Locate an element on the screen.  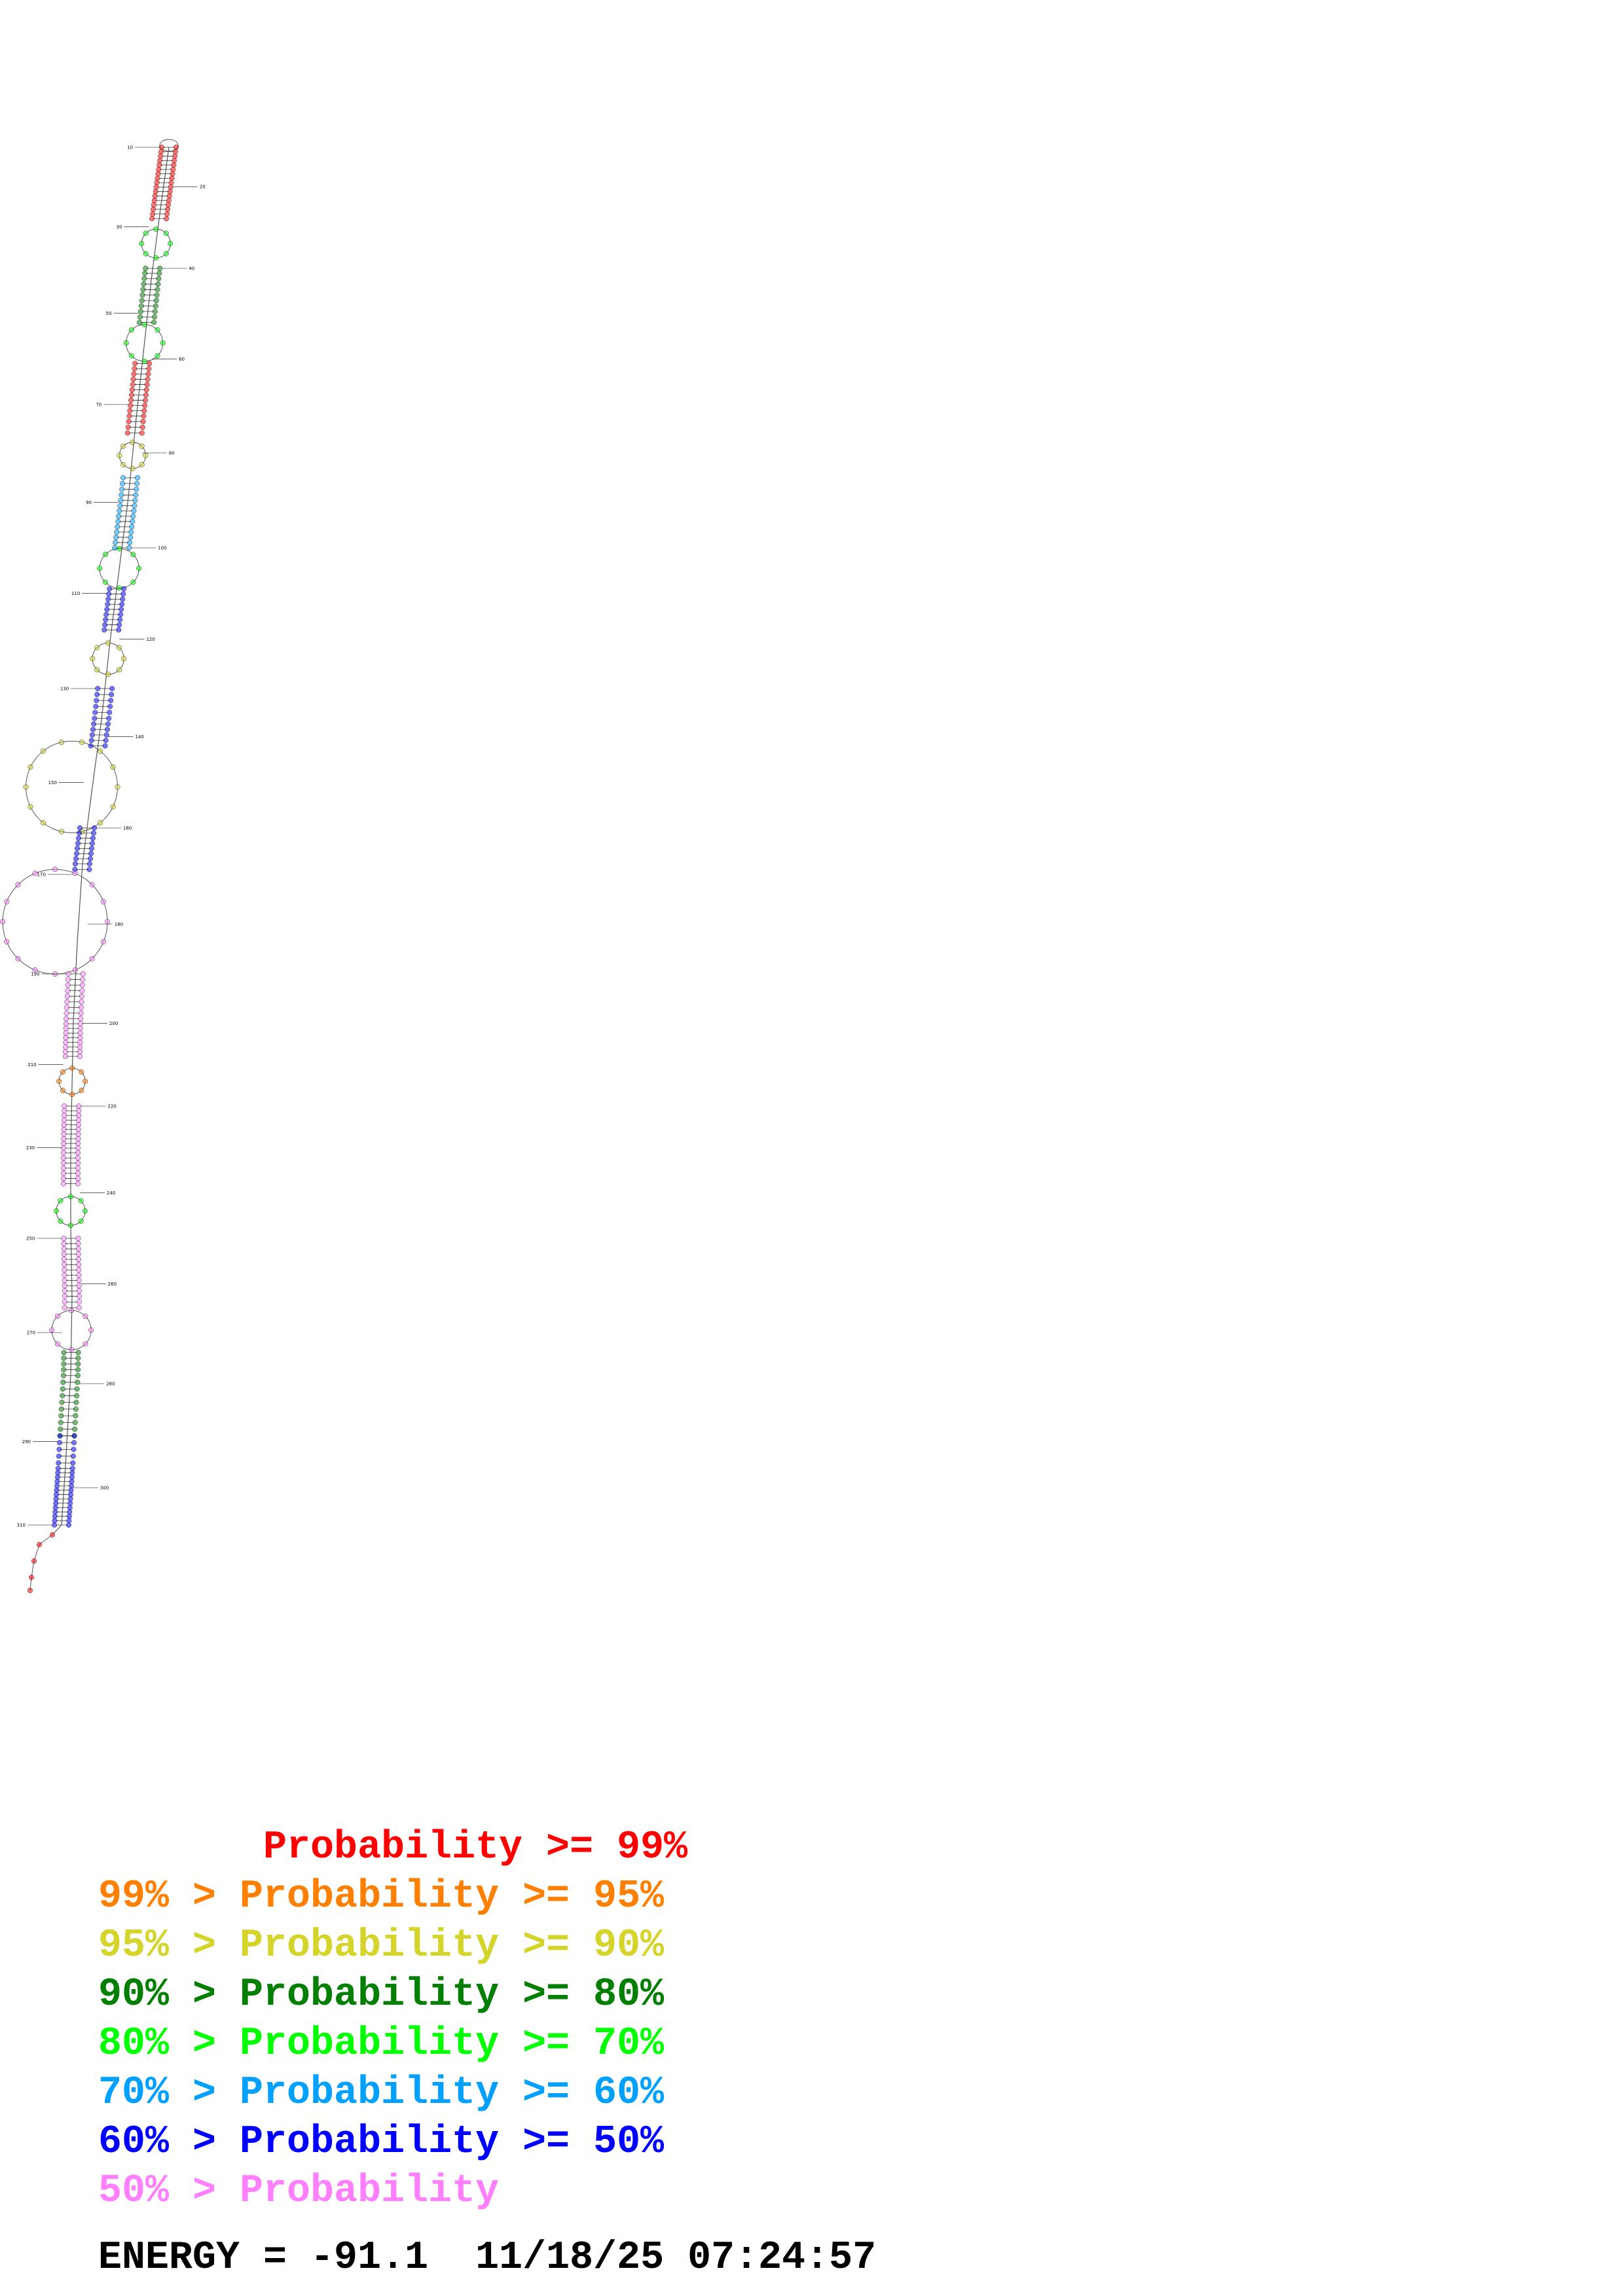
tail-path is located at coordinates (45, 1557).